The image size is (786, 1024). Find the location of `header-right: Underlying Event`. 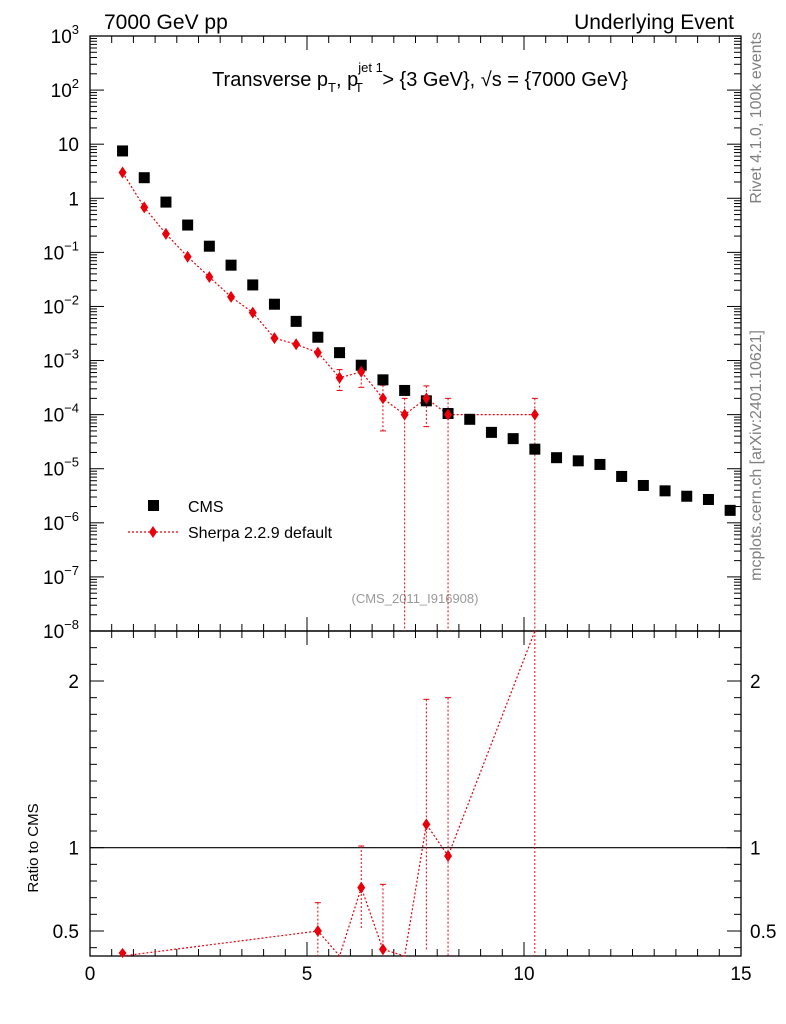

header-right: Underlying Event is located at coordinates (654, 22).